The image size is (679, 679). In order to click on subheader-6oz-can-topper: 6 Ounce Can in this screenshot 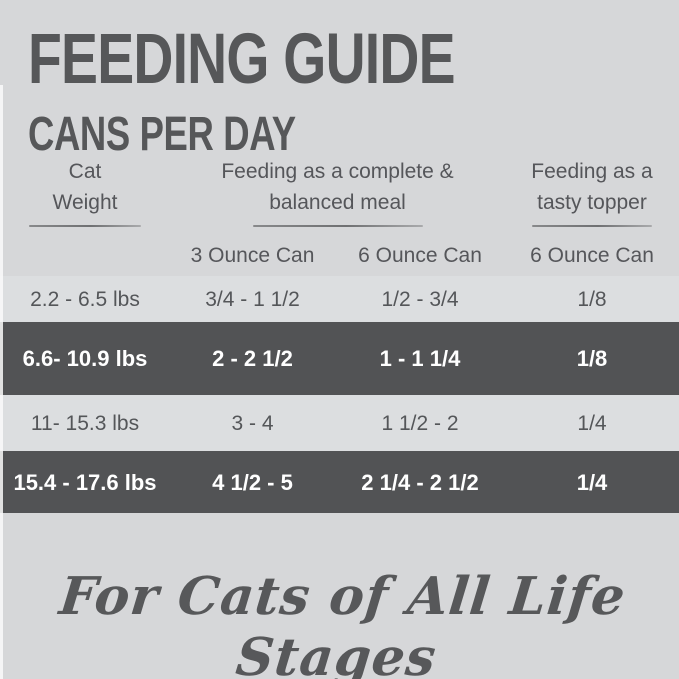, I will do `click(592, 255)`.